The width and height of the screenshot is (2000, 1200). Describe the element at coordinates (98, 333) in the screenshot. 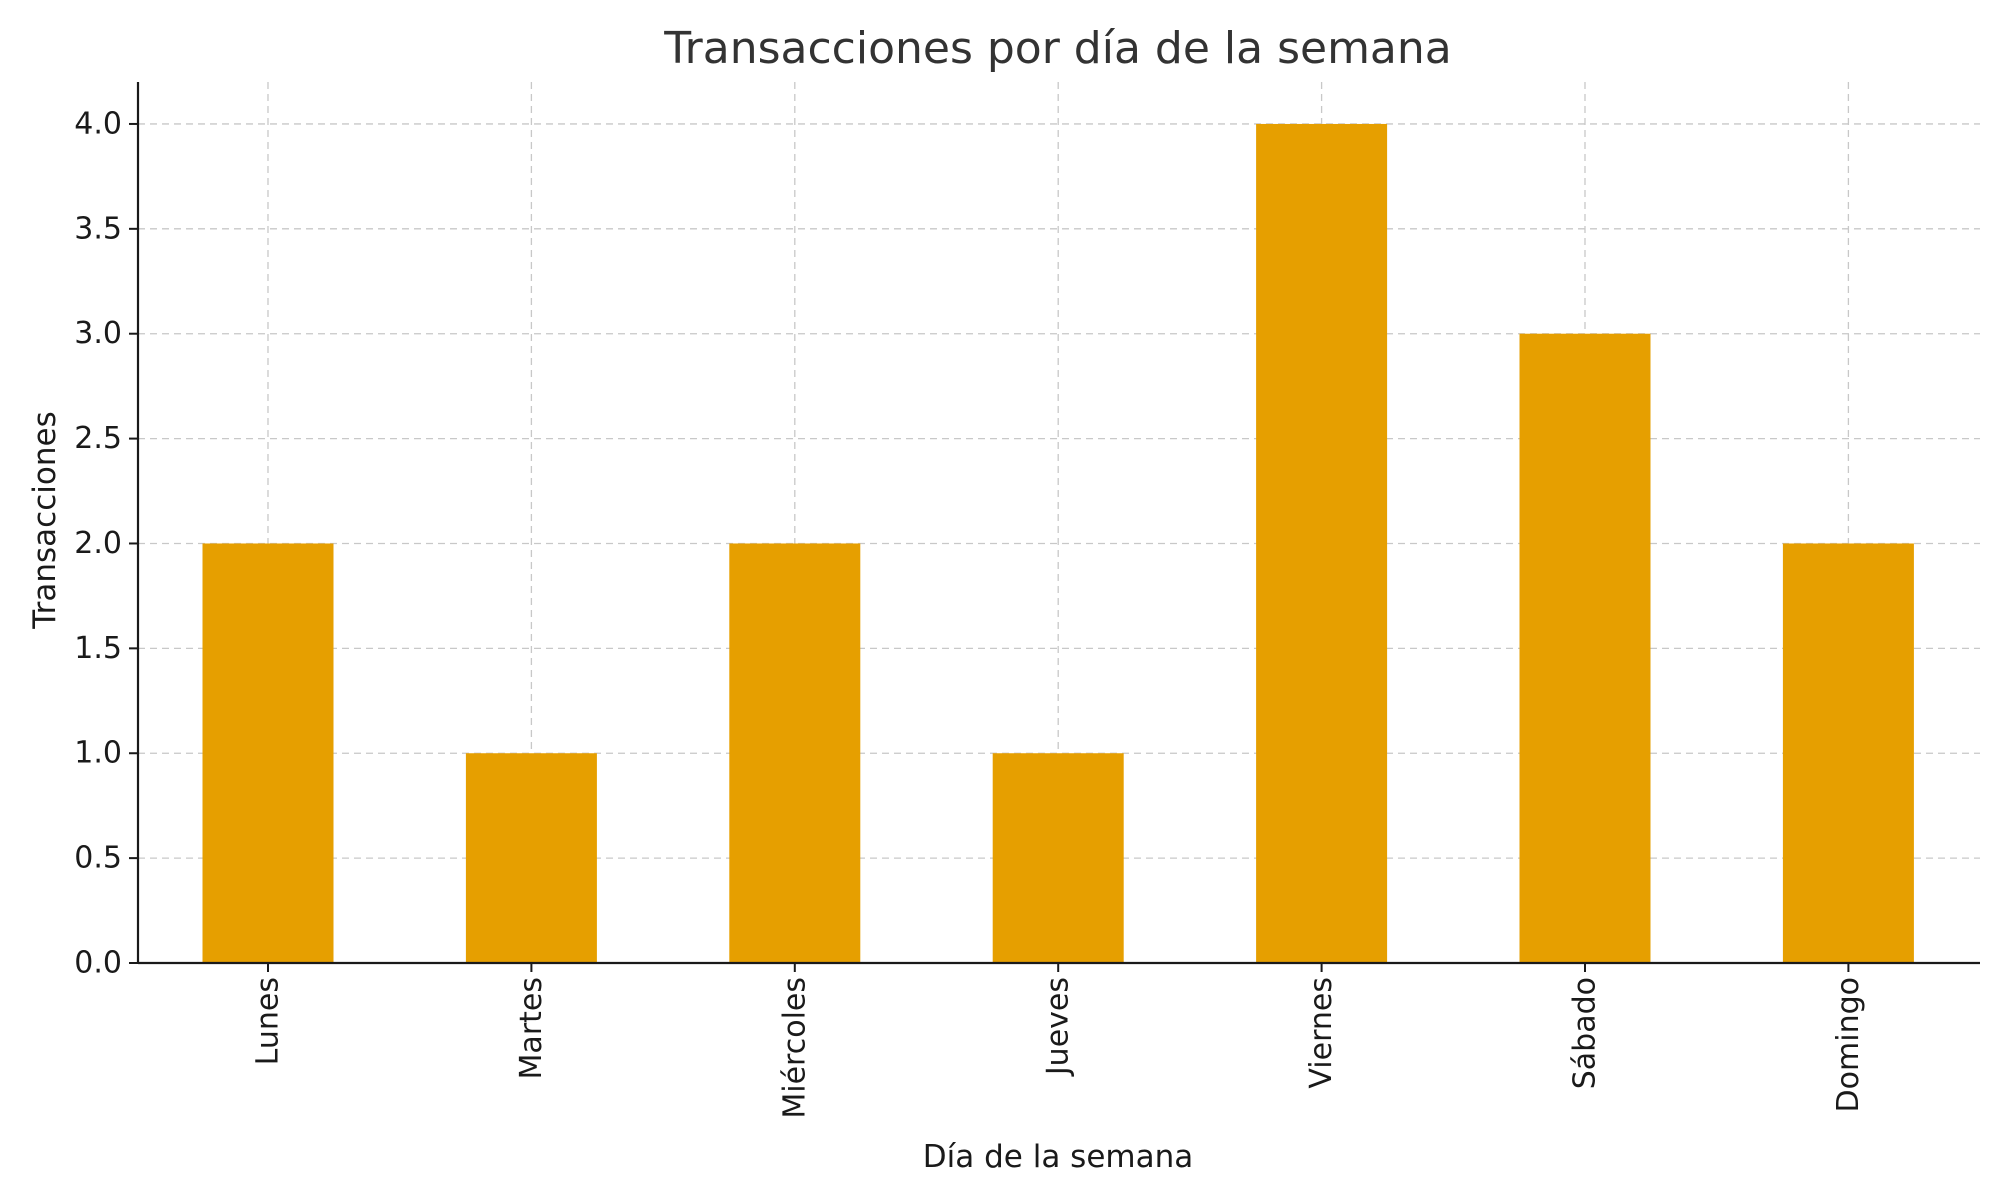

I see `y-tick-label: 3.0` at that location.